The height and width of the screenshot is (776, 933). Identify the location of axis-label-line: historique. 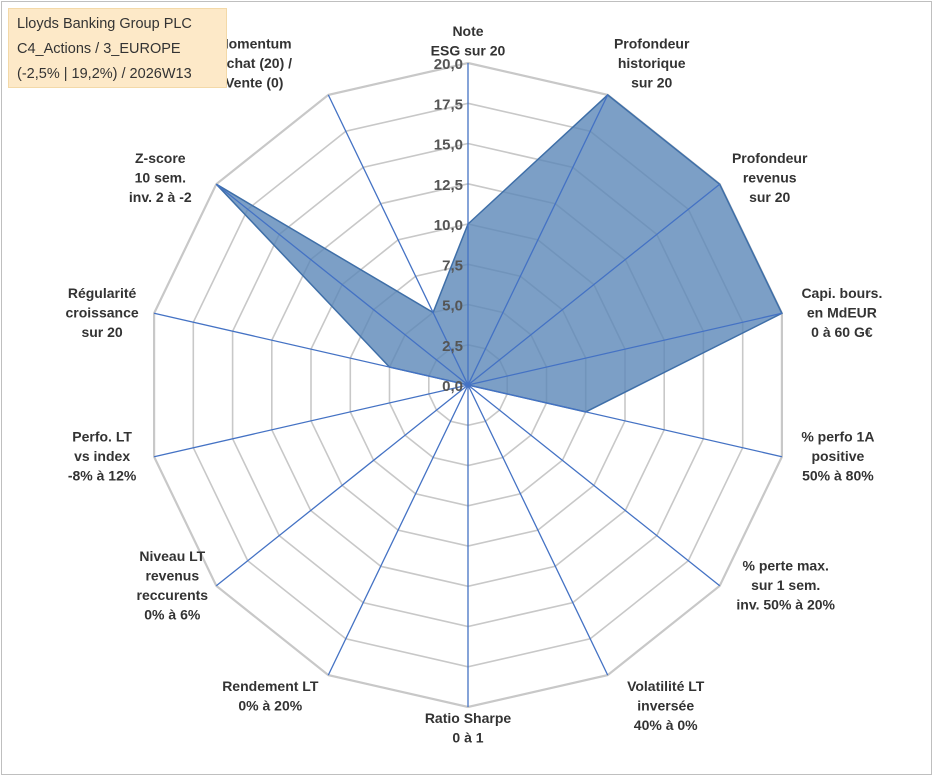
(652, 63).